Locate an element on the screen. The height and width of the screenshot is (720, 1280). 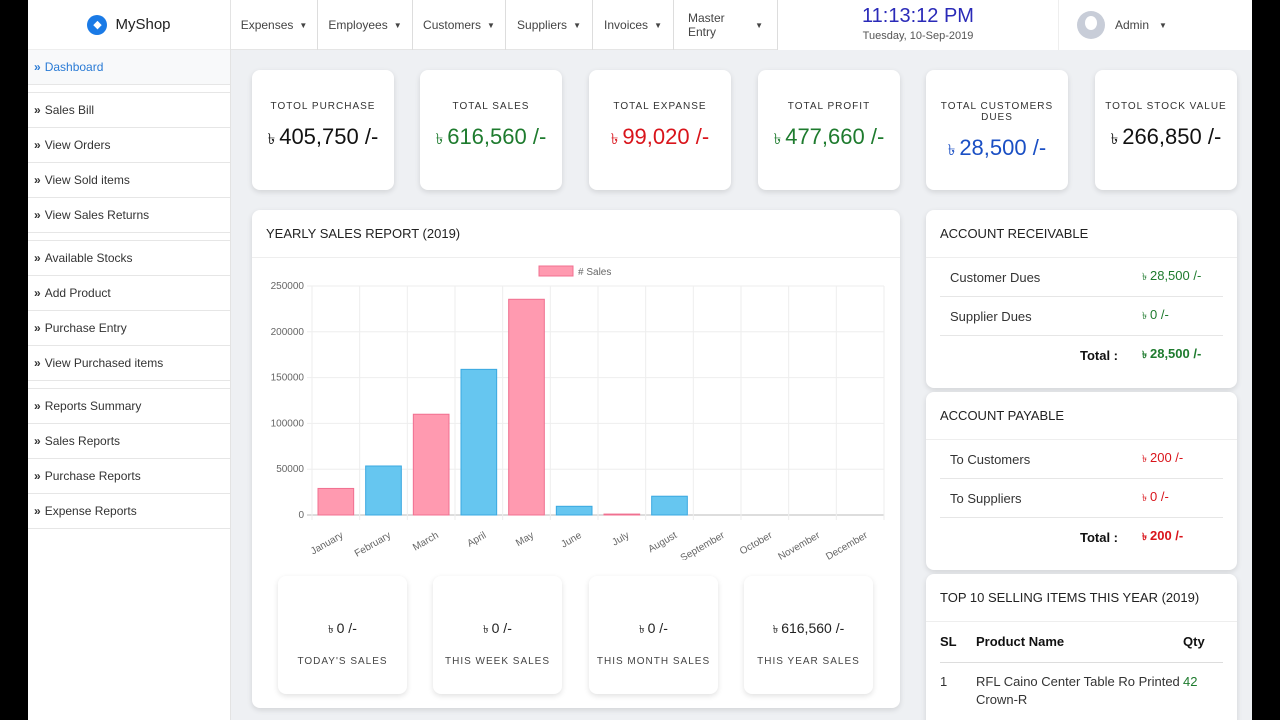
sidebar-item-label: Expense Reports is located at coordinates (90, 511).